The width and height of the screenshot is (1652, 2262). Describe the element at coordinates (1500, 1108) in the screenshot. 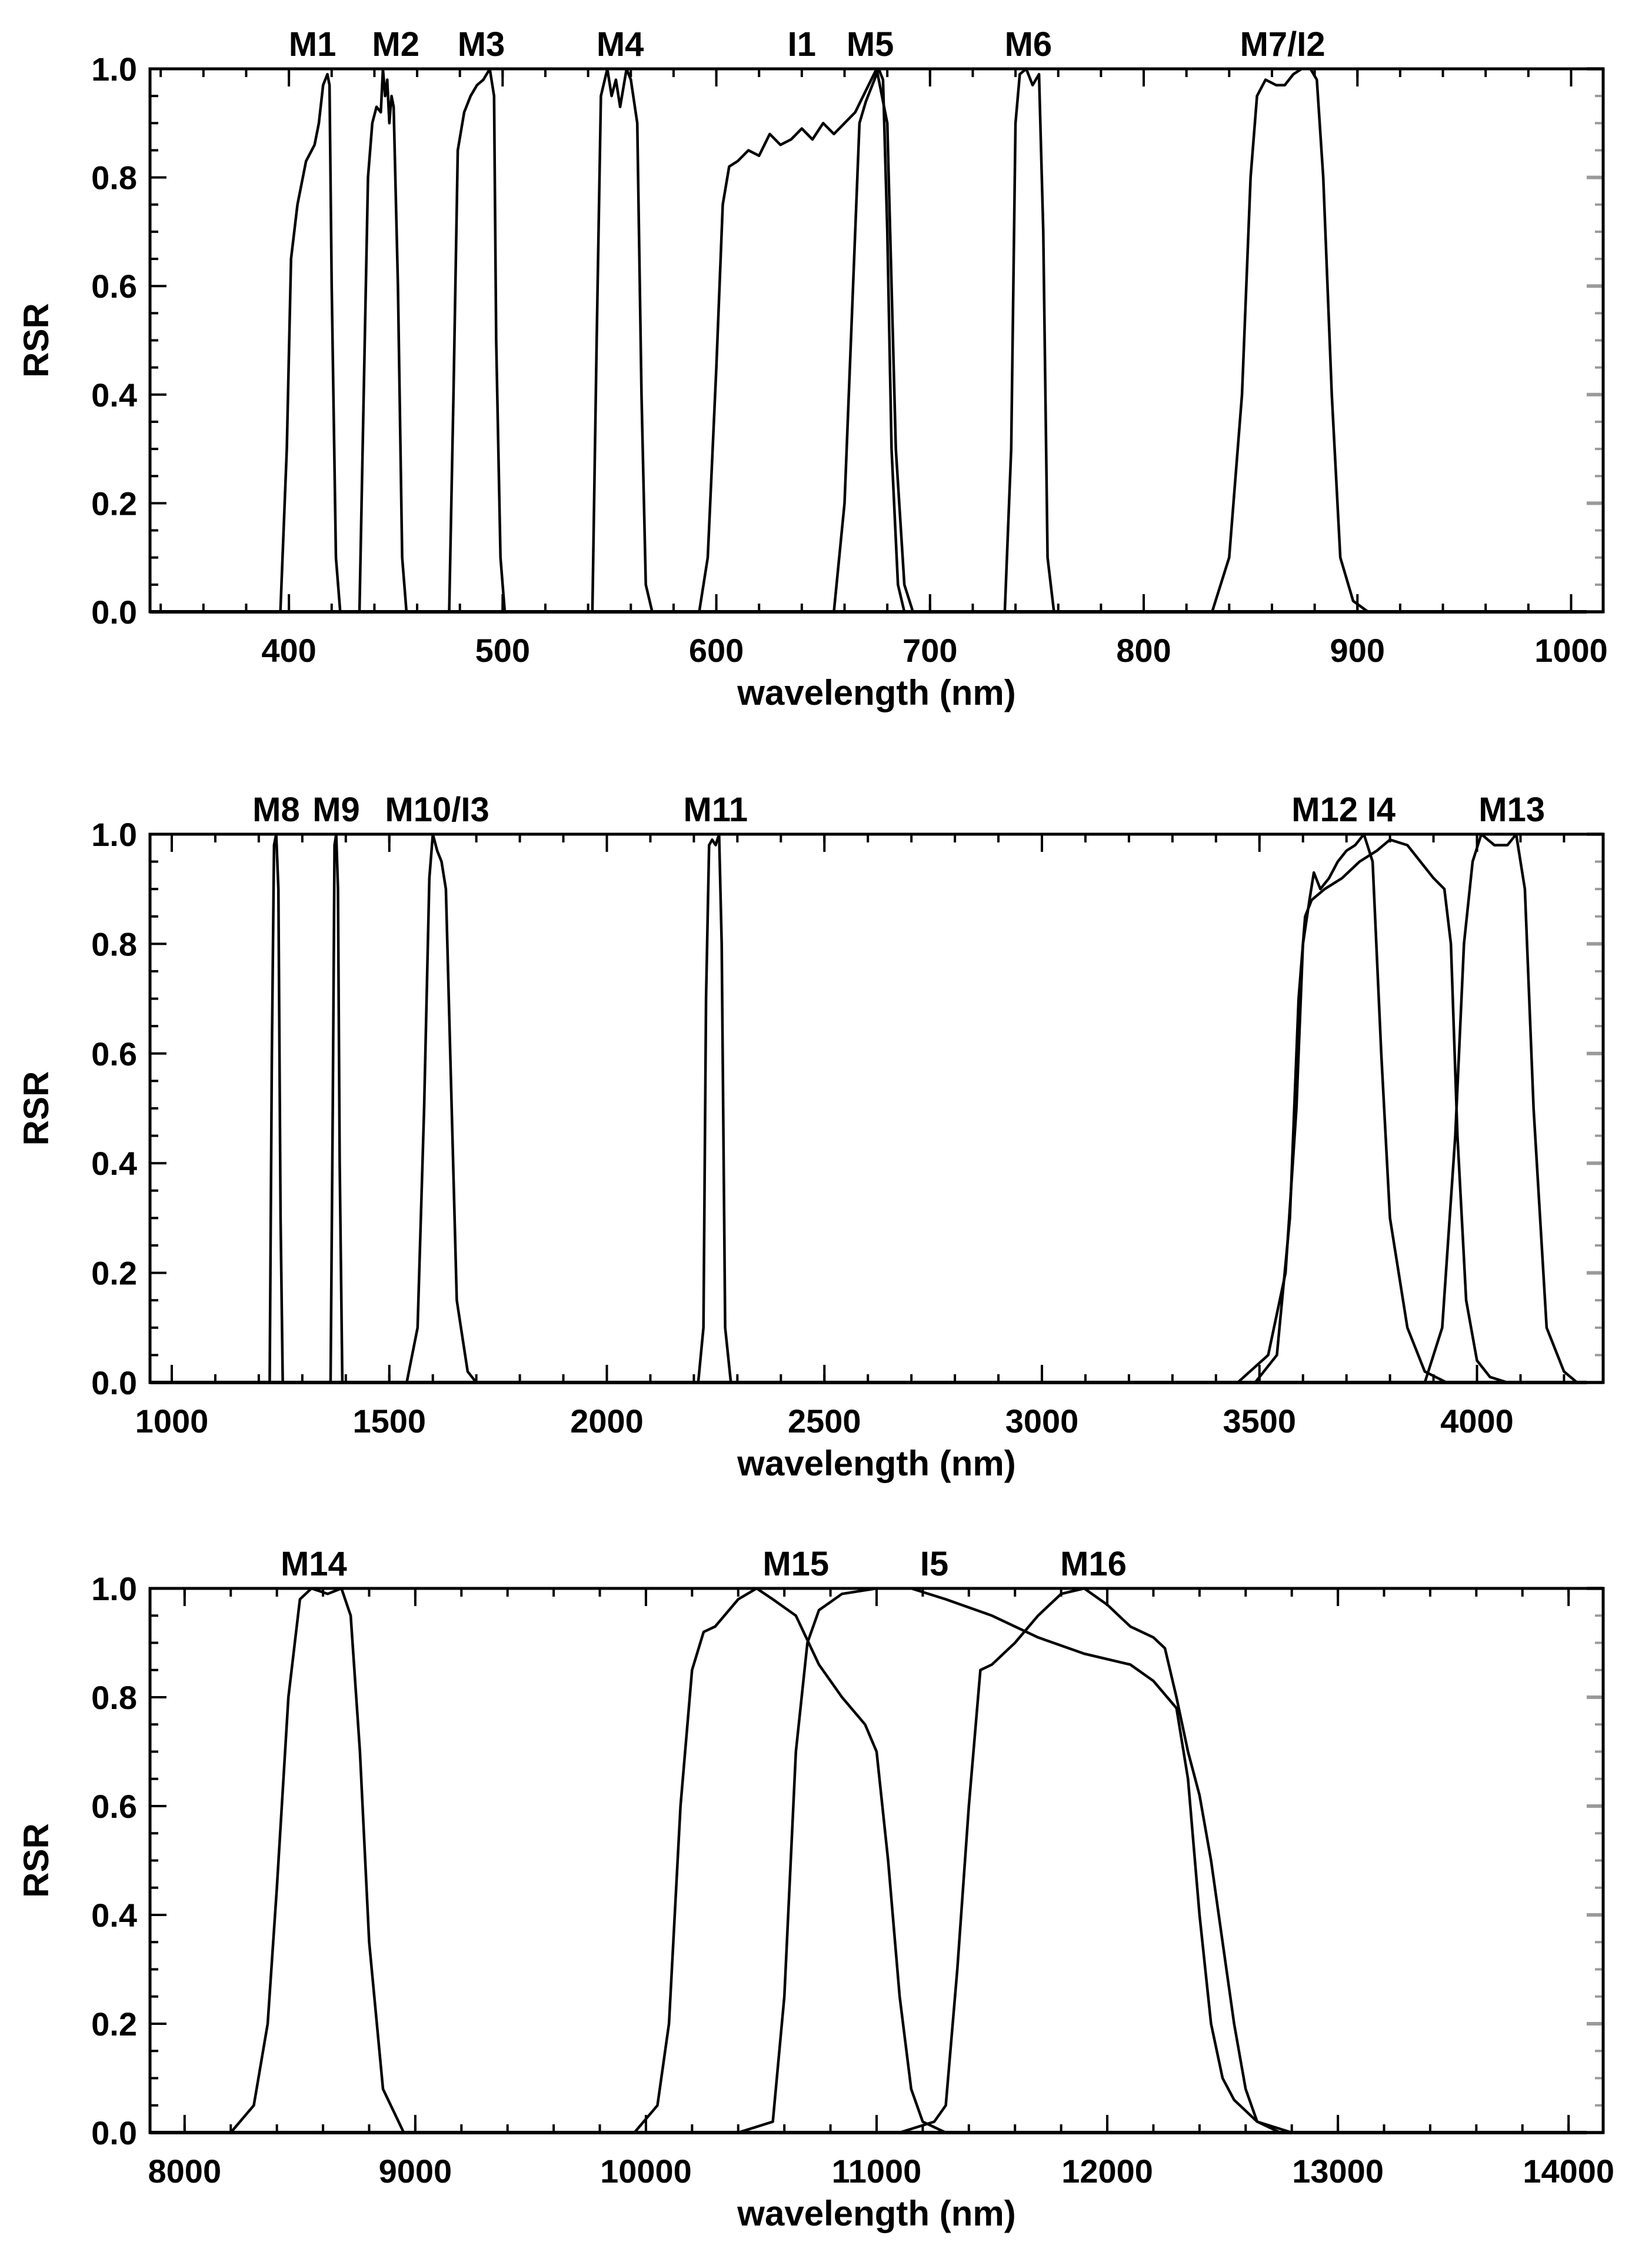

I see `series-line-m13` at that location.